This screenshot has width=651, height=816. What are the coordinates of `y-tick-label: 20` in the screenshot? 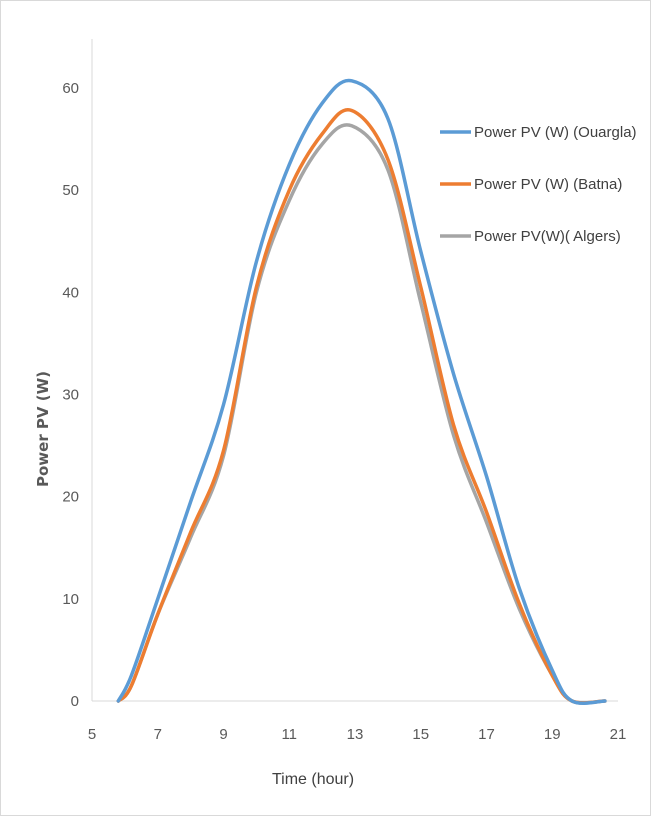 It's located at (70, 497).